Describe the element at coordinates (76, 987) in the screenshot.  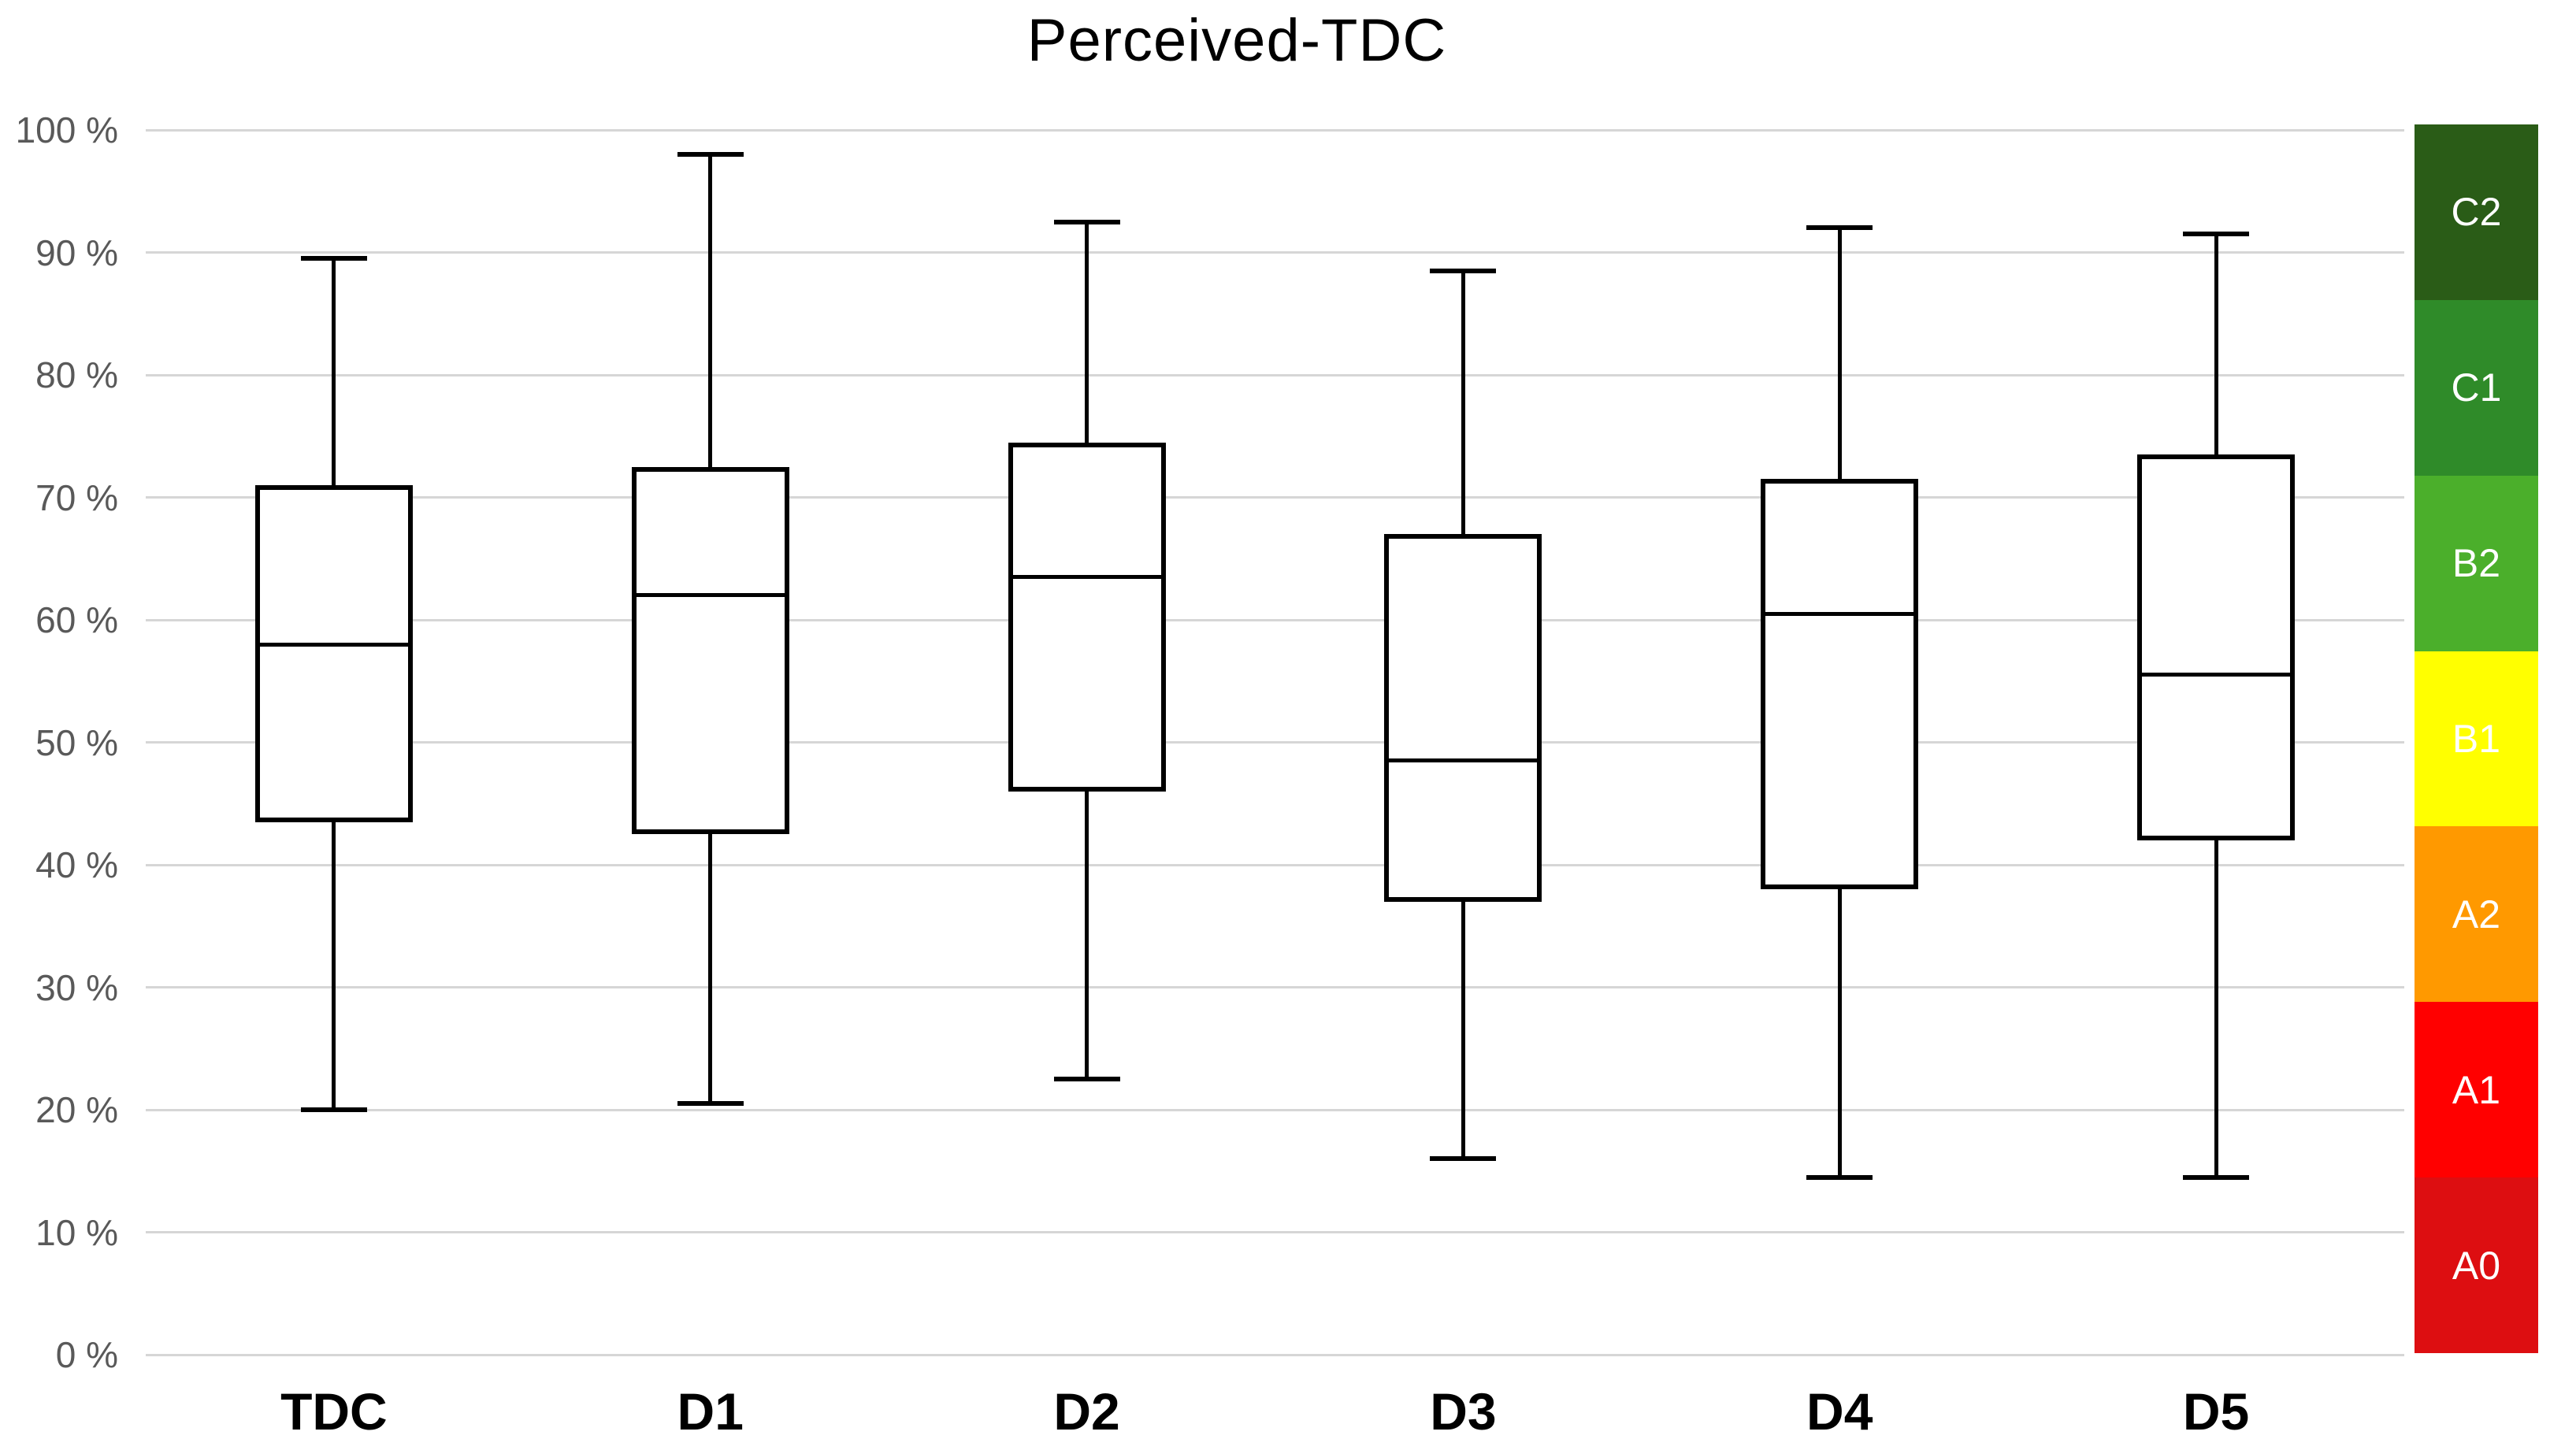
I see `y-tick-label: 30 %` at that location.